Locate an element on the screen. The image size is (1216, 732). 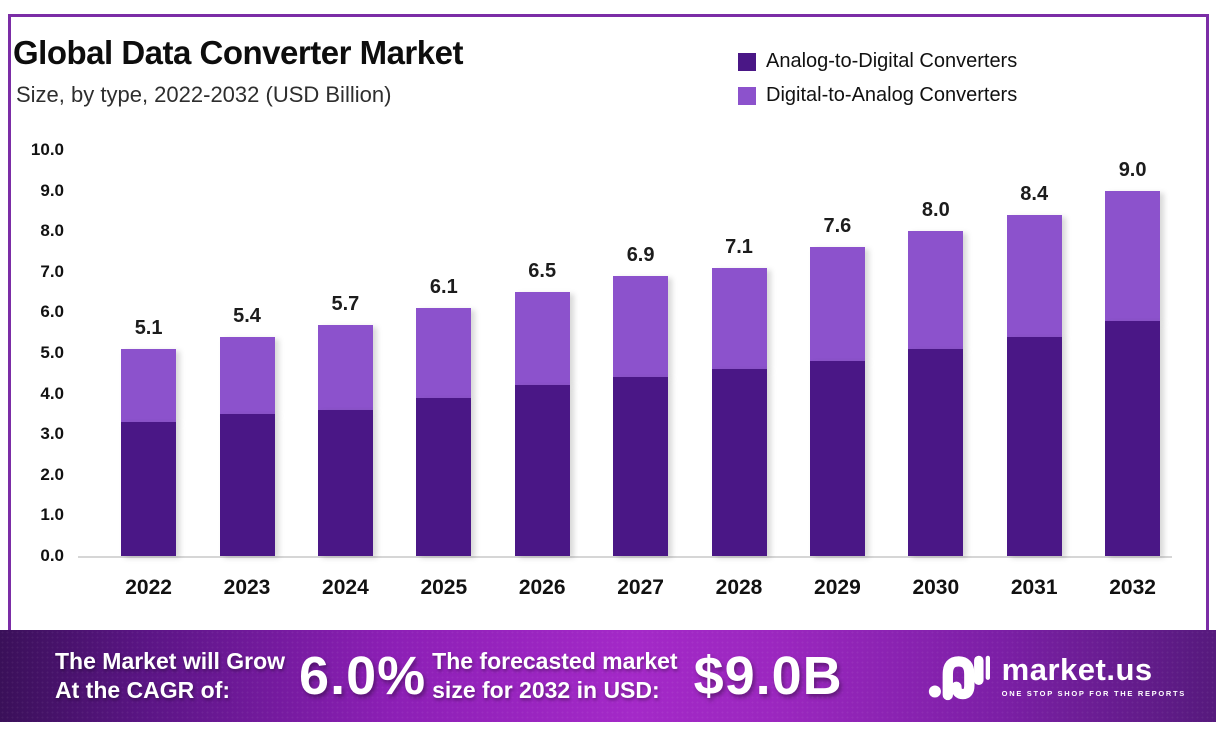
bar-group: 7.6 2029 is located at coordinates (837, 380).